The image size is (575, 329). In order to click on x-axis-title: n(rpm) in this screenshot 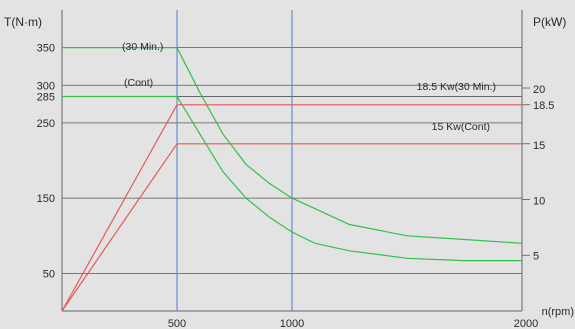, I will do `click(558, 312)`.